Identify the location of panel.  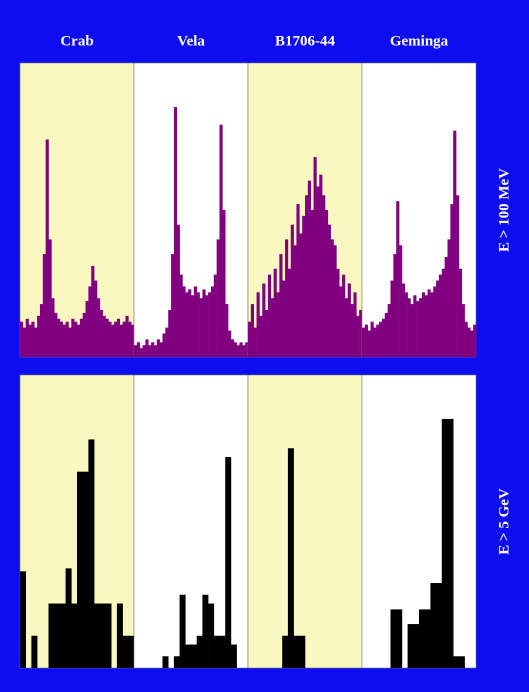
(77, 210).